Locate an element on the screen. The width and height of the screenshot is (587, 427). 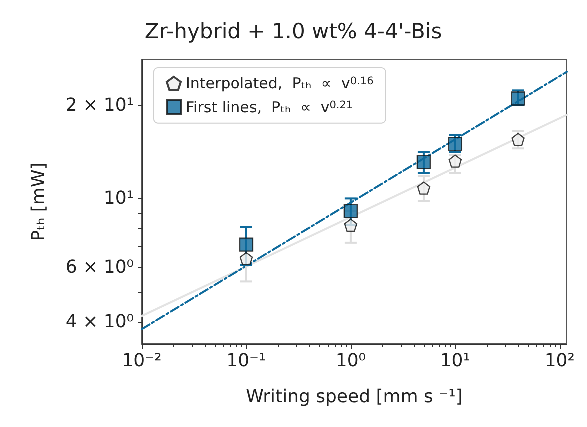
x-tick-label: 10² is located at coordinates (559, 361).